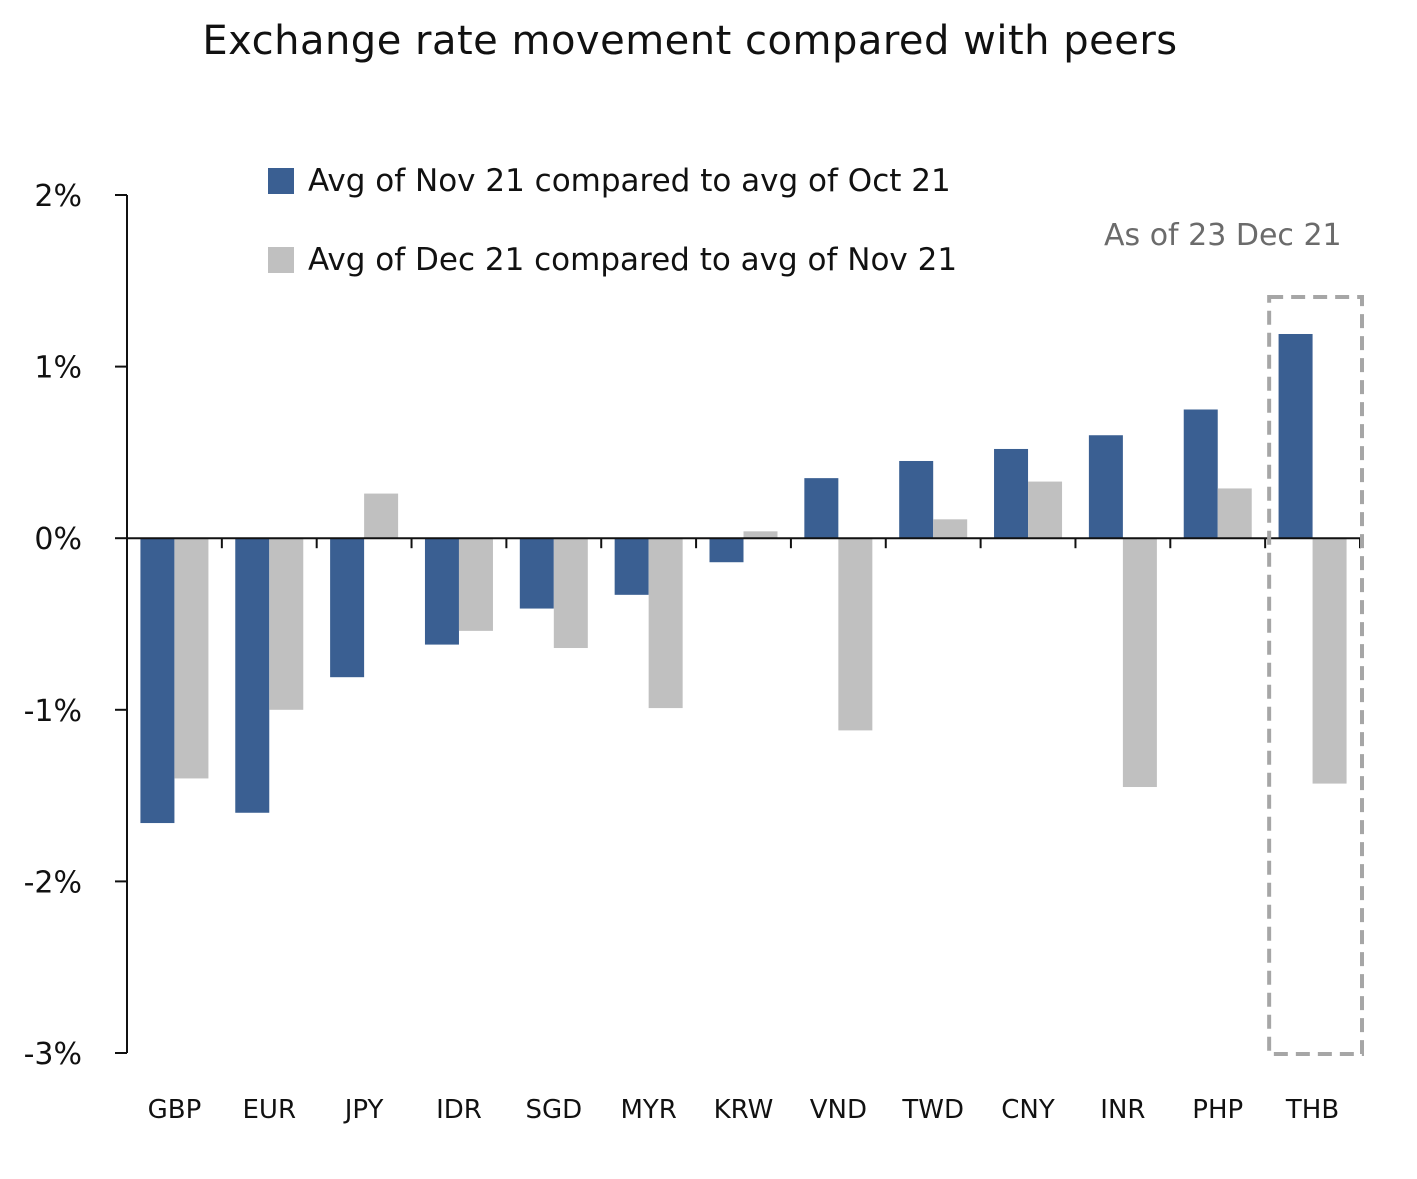 Image resolution: width=1417 pixels, height=1179 pixels. Describe the element at coordinates (648, 1110) in the screenshot. I see `x-tick-label-myr: MYR` at that location.